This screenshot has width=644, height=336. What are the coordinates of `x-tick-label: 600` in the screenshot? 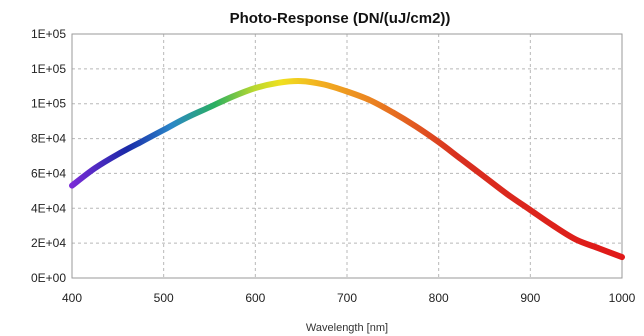 It's located at (255, 298).